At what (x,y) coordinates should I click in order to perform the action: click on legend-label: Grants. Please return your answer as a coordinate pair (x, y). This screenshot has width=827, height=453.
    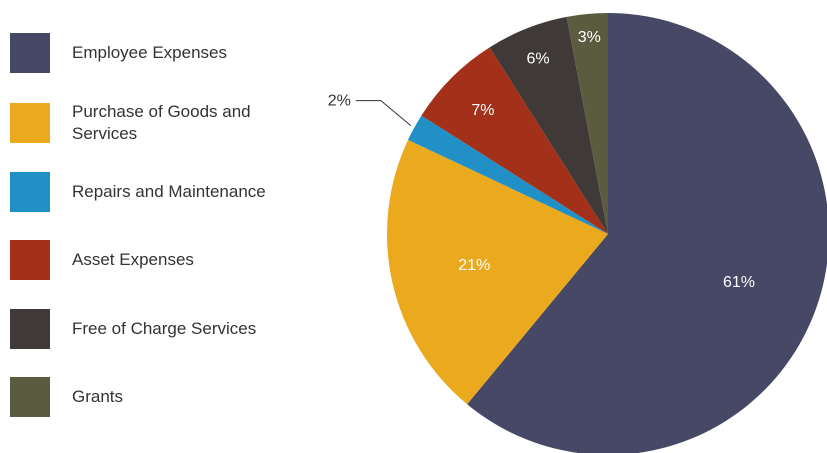
    Looking at the image, I should click on (98, 396).